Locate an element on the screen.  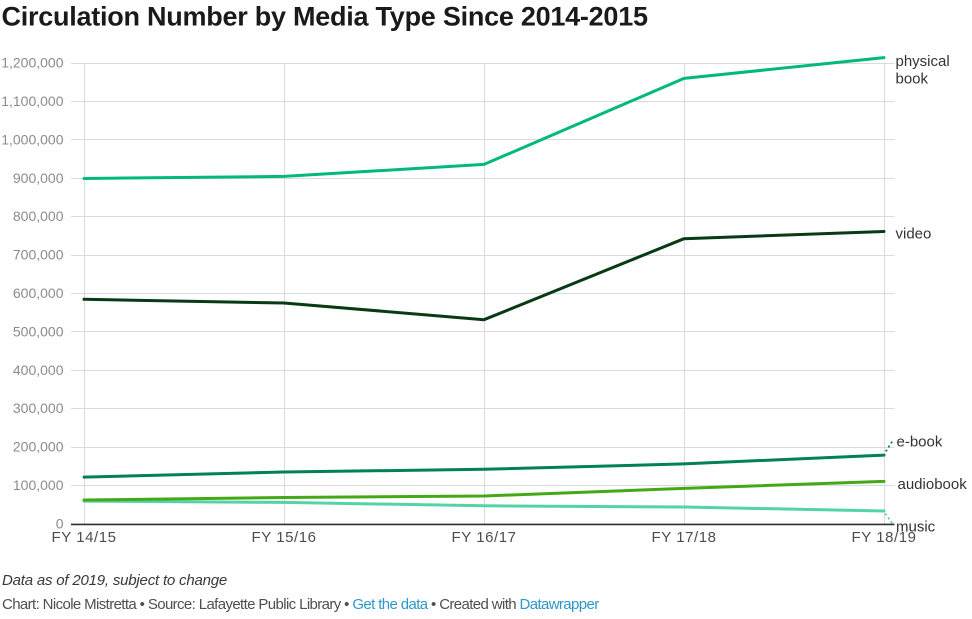
svg-text: FY 15/16 is located at coordinates (283, 537).